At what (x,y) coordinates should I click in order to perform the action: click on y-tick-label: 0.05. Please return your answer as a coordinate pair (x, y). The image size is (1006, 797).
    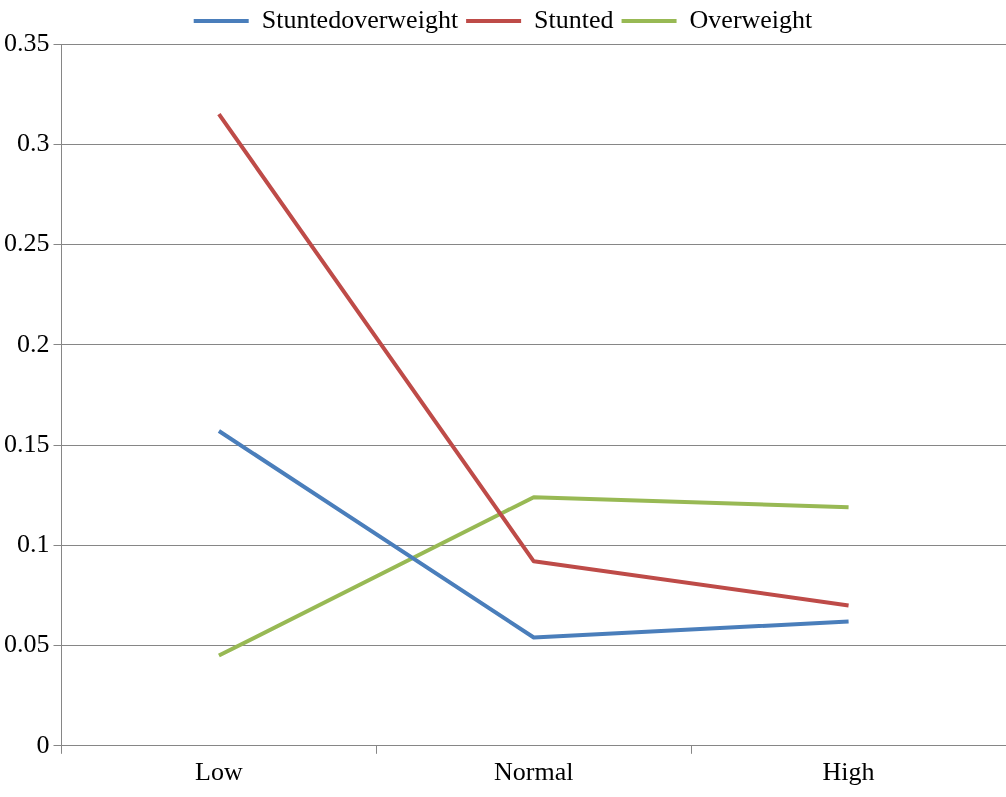
    Looking at the image, I should click on (27, 644).